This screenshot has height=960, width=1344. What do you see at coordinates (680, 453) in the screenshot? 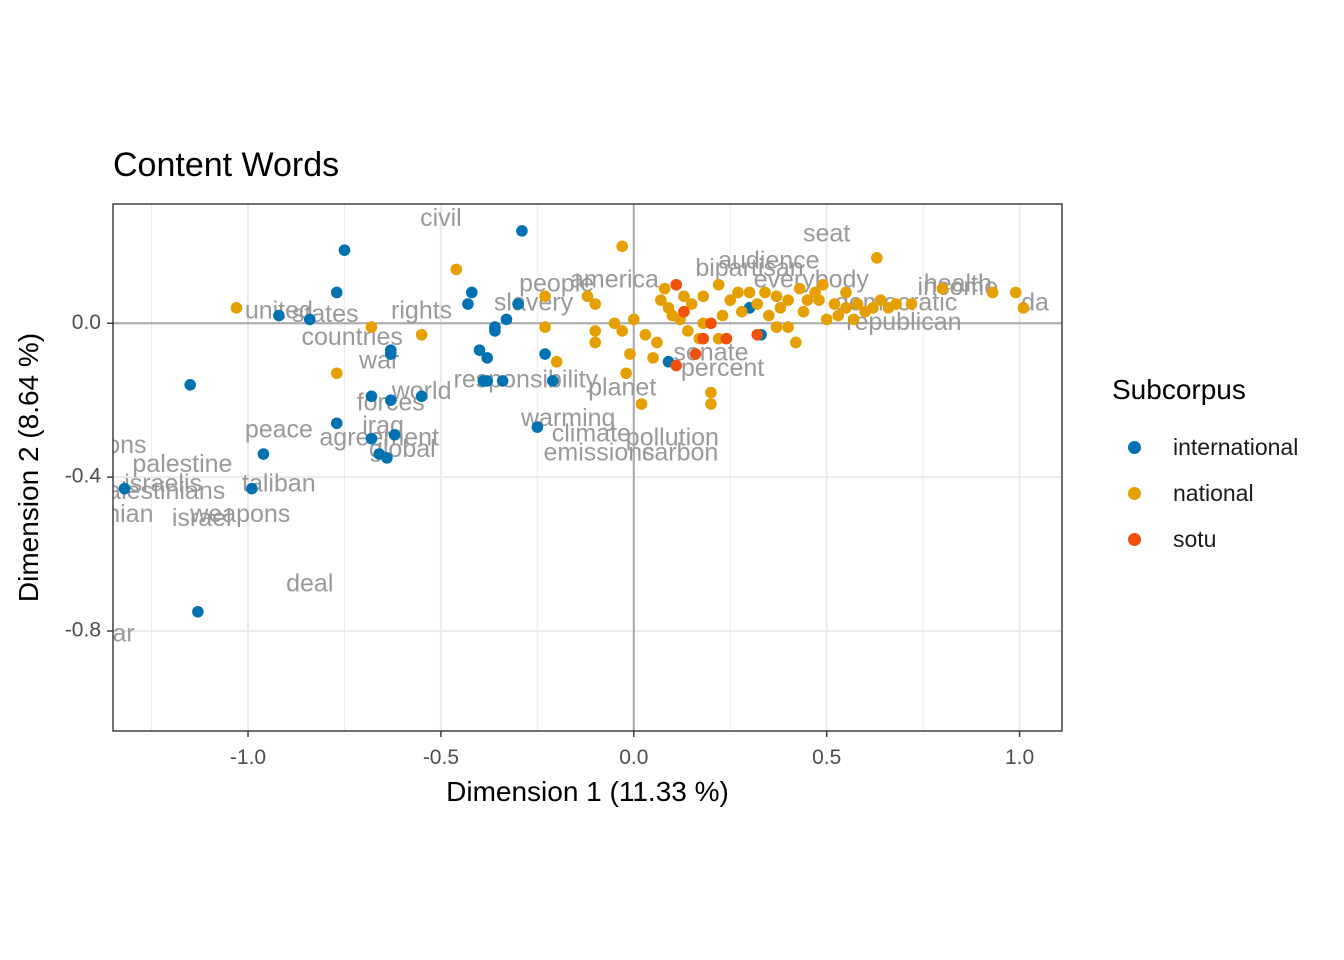
I see `word-label: carbon` at bounding box center [680, 453].